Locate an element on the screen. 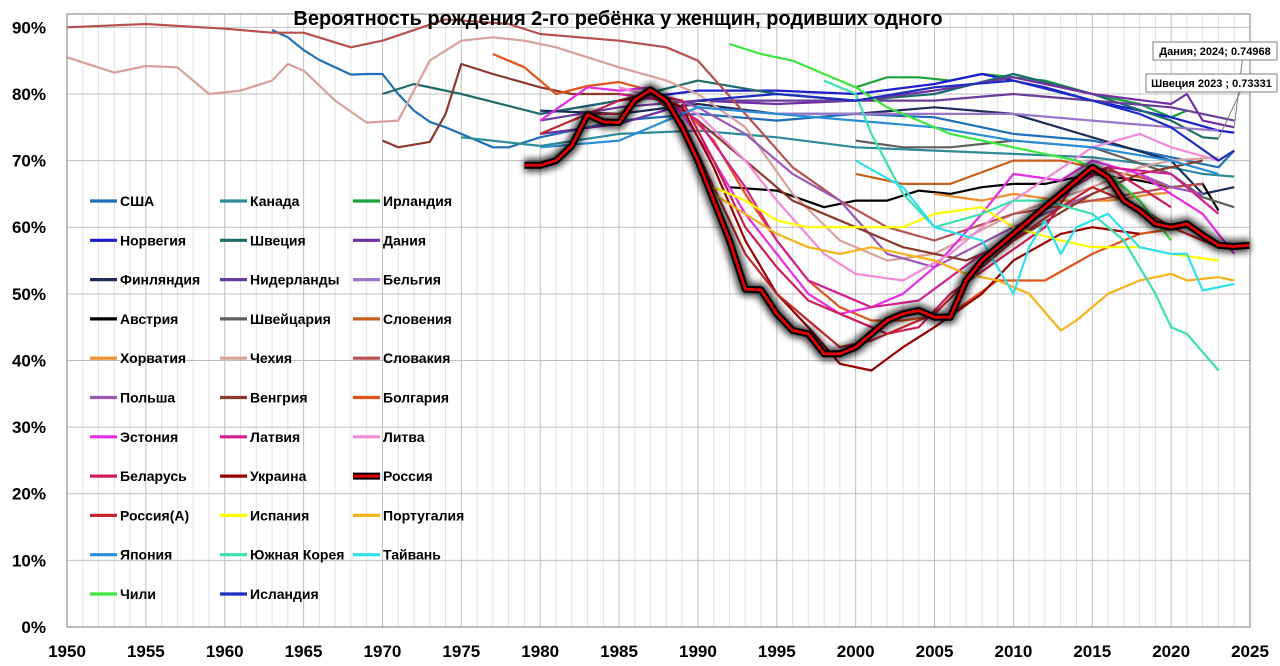 The width and height of the screenshot is (1280, 666). x-tick-label: 2000 is located at coordinates (856, 651).